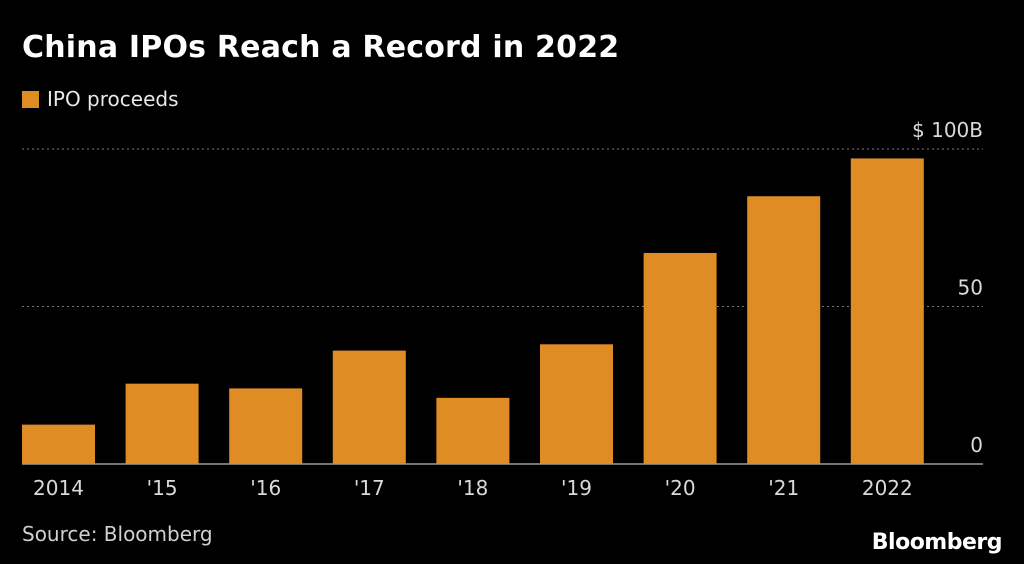  I want to click on x-tick-label: '20, so click(680, 488).